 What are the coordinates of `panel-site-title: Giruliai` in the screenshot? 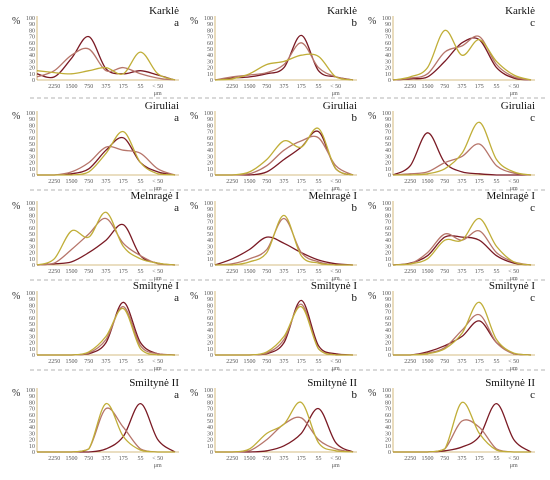 It's located at (518, 106).